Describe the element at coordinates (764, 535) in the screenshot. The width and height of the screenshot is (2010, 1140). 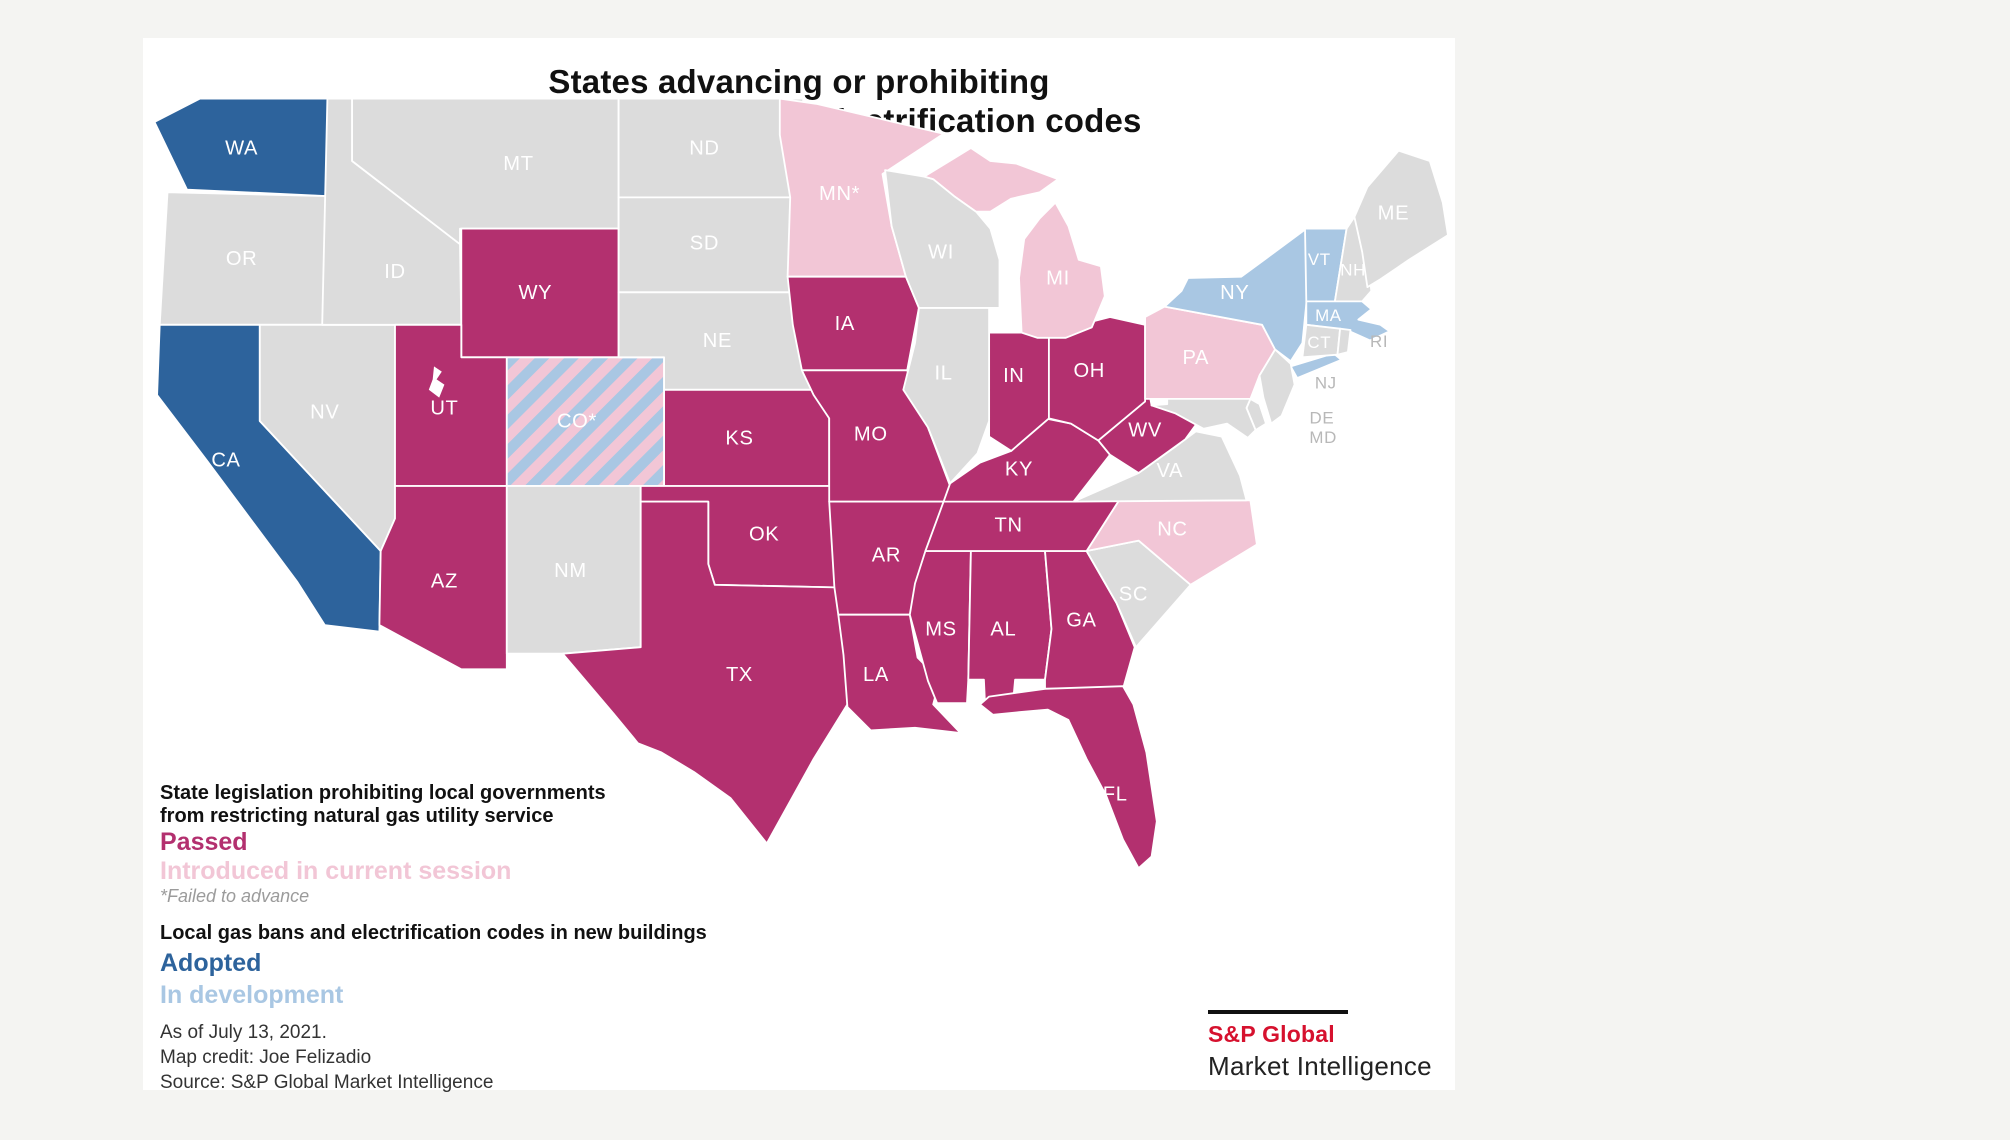
I see `state-label-OK: OK` at that location.